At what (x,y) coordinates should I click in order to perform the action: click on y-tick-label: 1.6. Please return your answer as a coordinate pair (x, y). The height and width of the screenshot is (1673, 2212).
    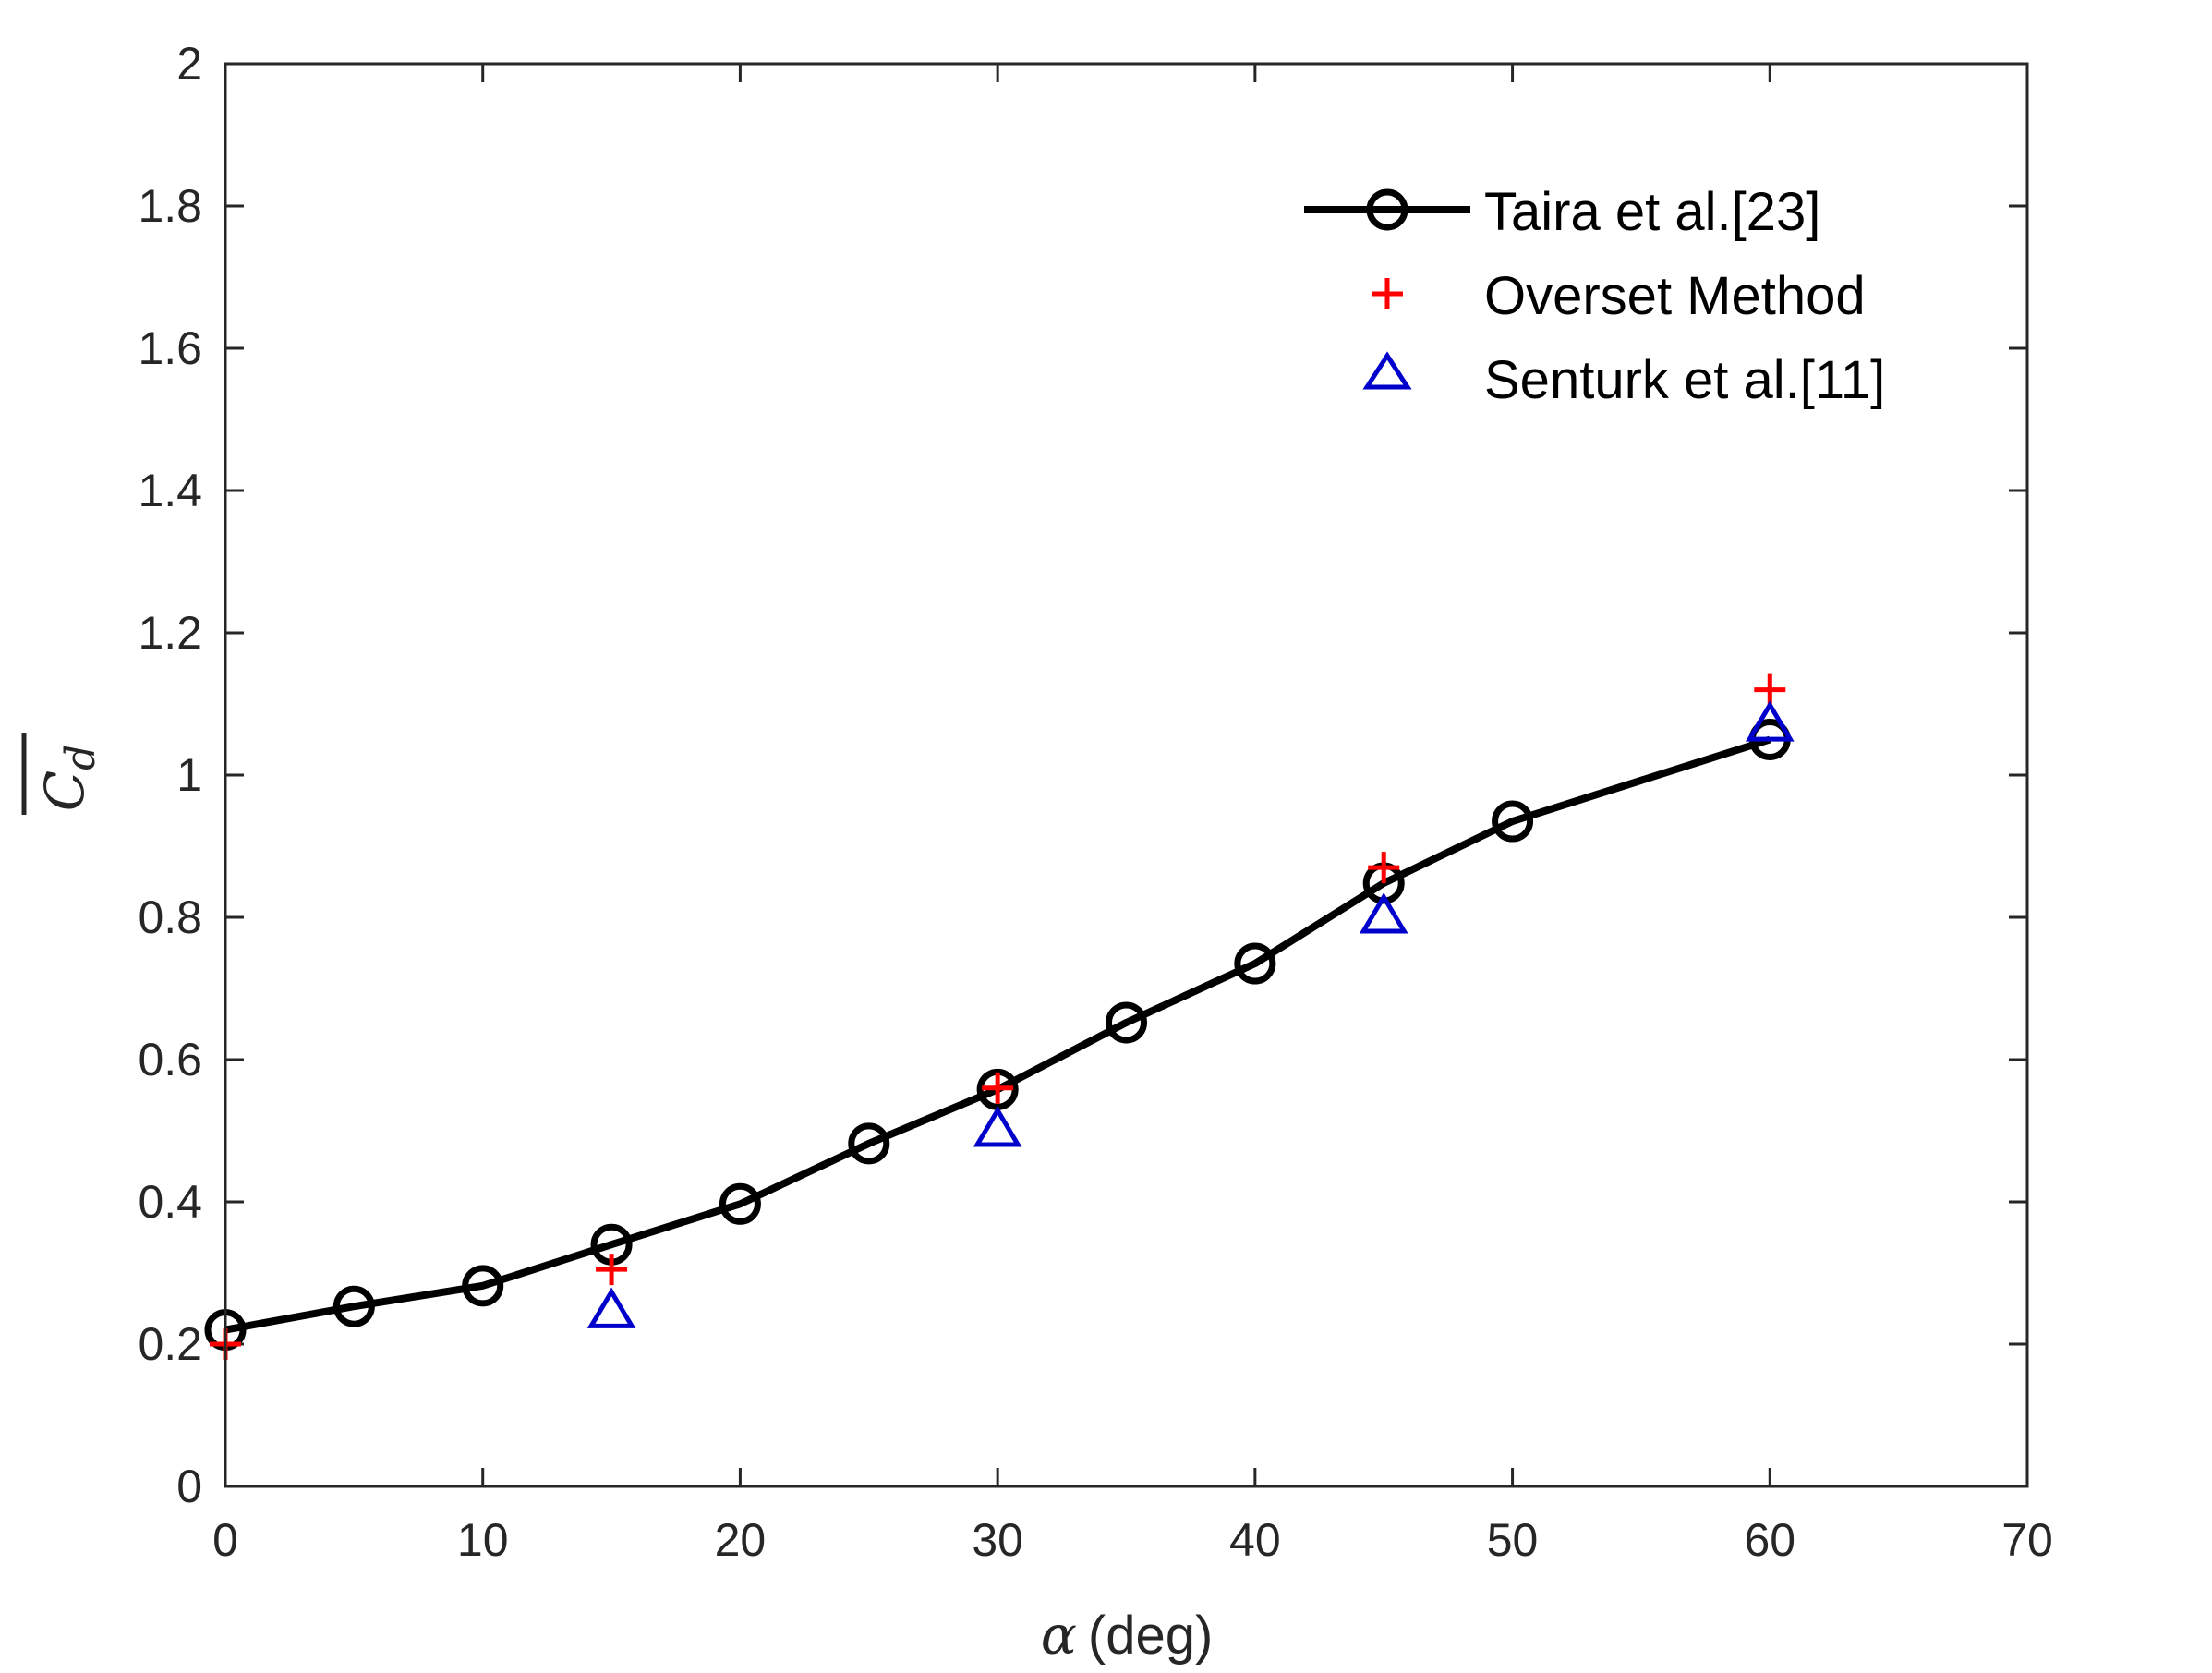
    Looking at the image, I should click on (170, 348).